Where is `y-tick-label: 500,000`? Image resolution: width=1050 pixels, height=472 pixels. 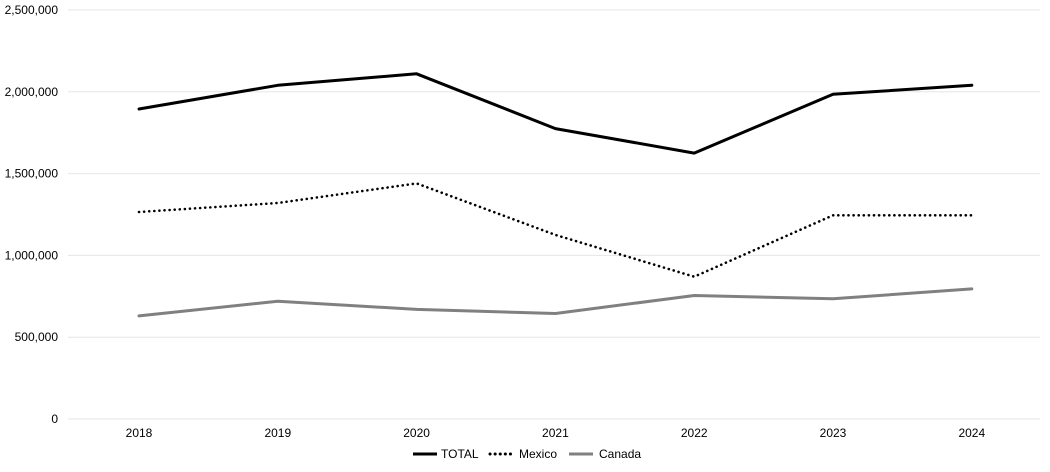
y-tick-label: 500,000 is located at coordinates (37, 337).